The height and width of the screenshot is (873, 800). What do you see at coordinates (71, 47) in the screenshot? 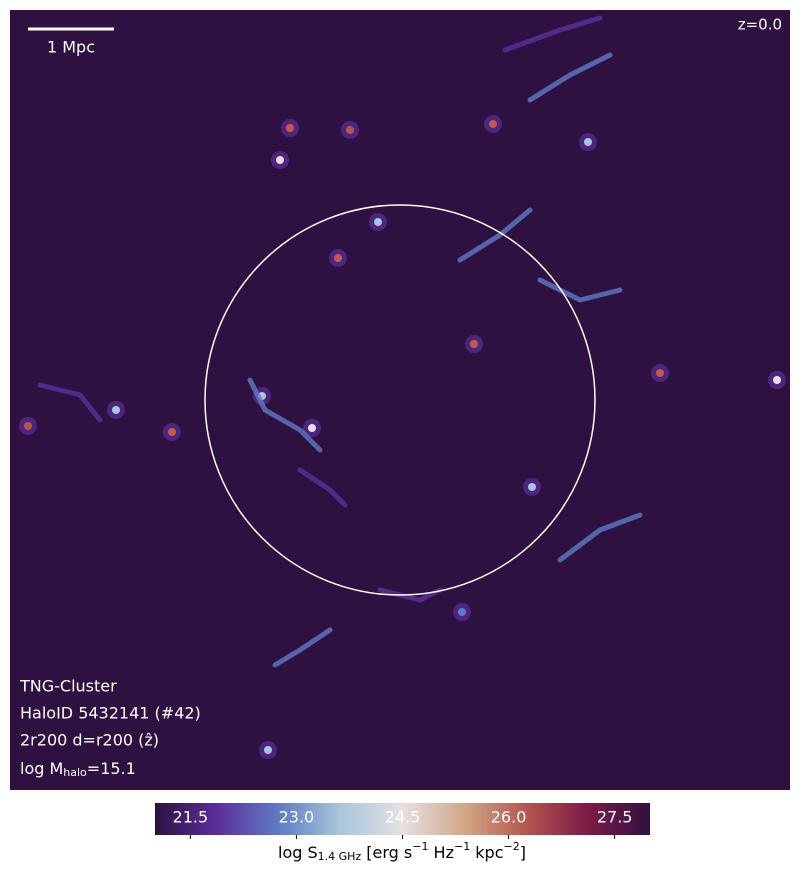
I see `scale-bar-label: 1 Mpc` at bounding box center [71, 47].